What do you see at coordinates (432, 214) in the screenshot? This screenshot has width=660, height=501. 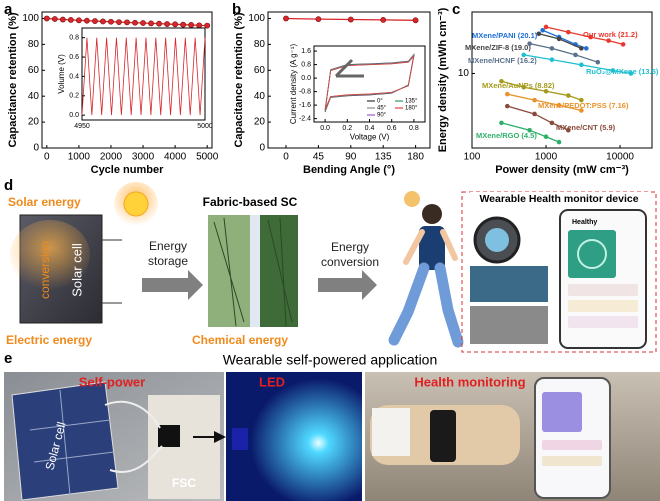 I see `head` at bounding box center [432, 214].